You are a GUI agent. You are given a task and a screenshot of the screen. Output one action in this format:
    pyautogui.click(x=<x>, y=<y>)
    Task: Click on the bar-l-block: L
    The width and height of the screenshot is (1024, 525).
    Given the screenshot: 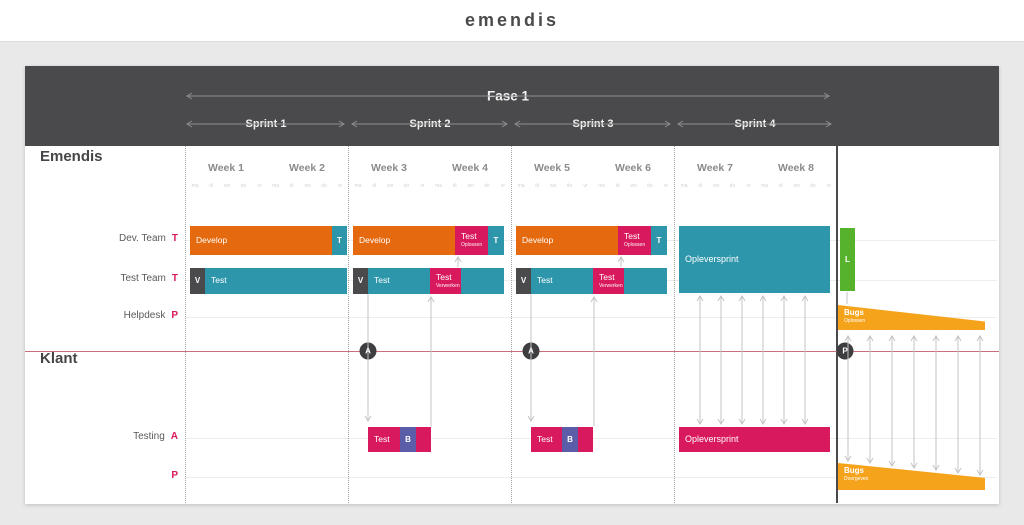 What is the action you would take?
    pyautogui.click(x=847, y=259)
    